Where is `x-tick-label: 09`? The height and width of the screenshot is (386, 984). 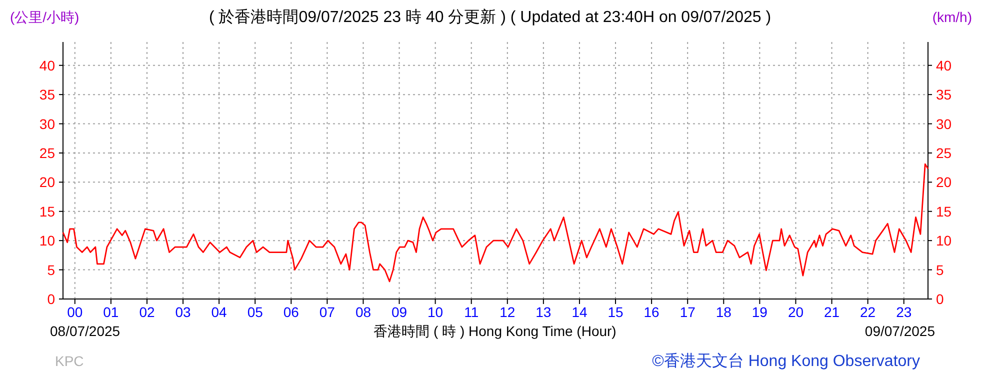 x-tick-label: 09 is located at coordinates (399, 312).